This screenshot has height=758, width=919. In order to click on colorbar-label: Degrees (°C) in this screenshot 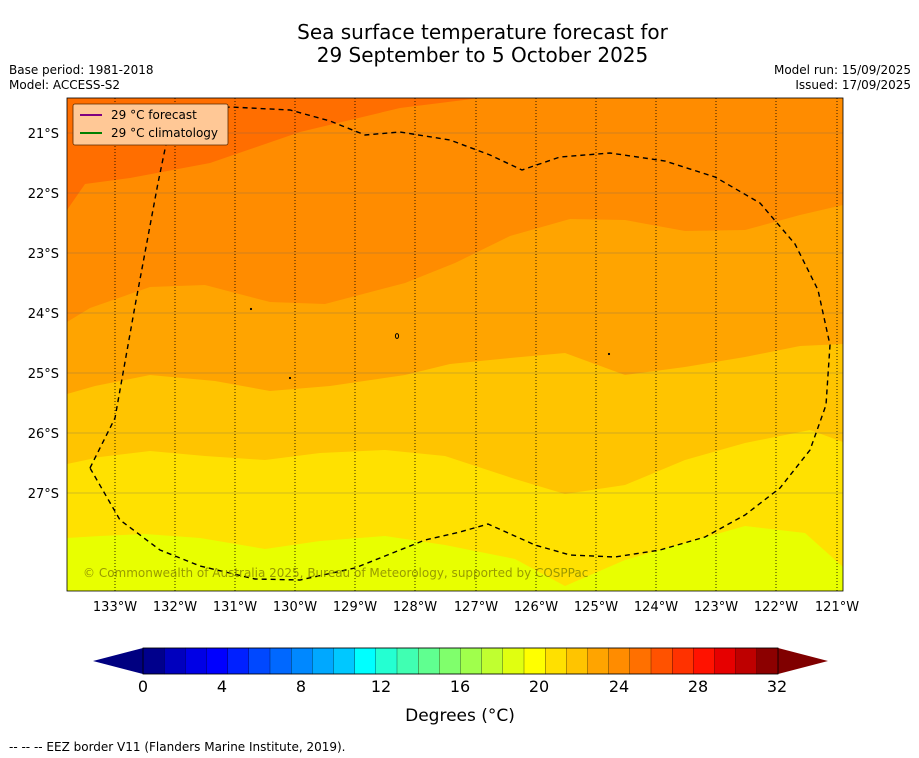, I will do `click(460, 716)`.